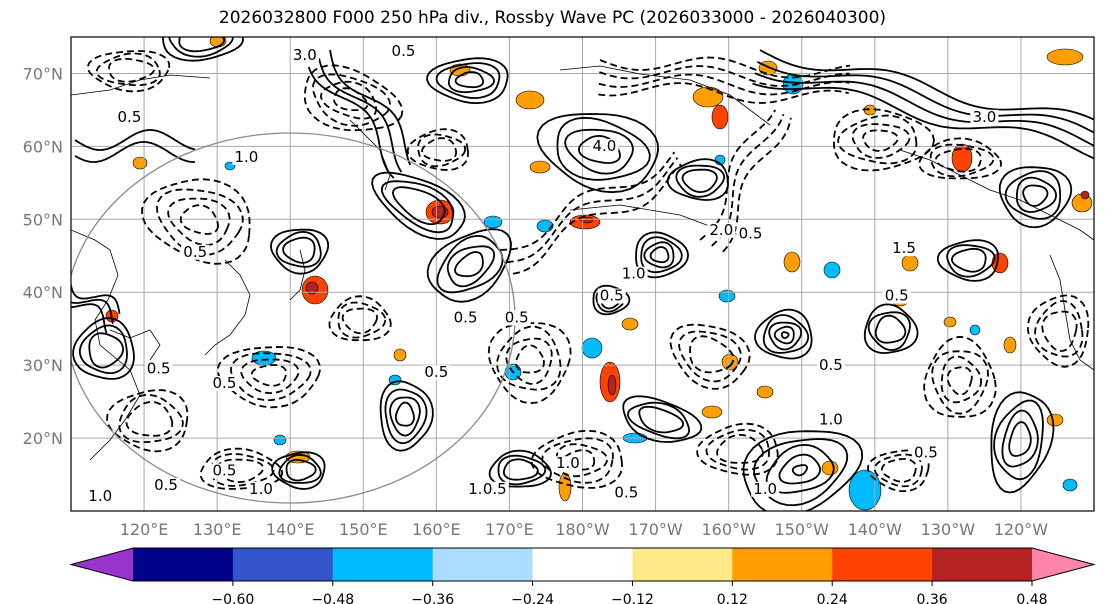 This screenshot has height=604, width=1105. What do you see at coordinates (43, 146) in the screenshot?
I see `lat-tick-label: 60°N` at bounding box center [43, 146].